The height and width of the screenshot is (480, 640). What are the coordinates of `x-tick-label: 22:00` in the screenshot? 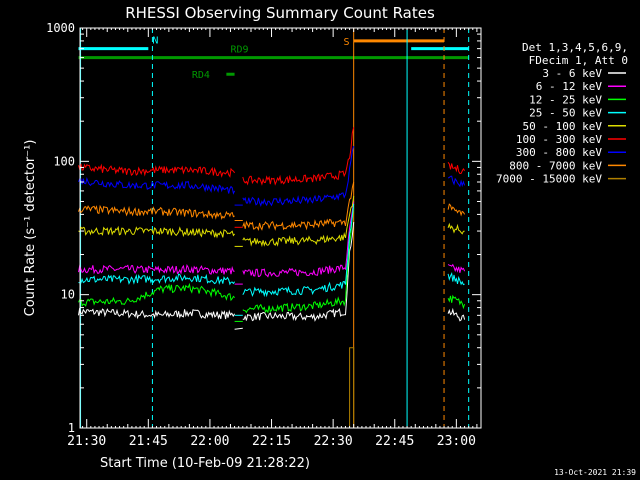 It's located at (209, 441).